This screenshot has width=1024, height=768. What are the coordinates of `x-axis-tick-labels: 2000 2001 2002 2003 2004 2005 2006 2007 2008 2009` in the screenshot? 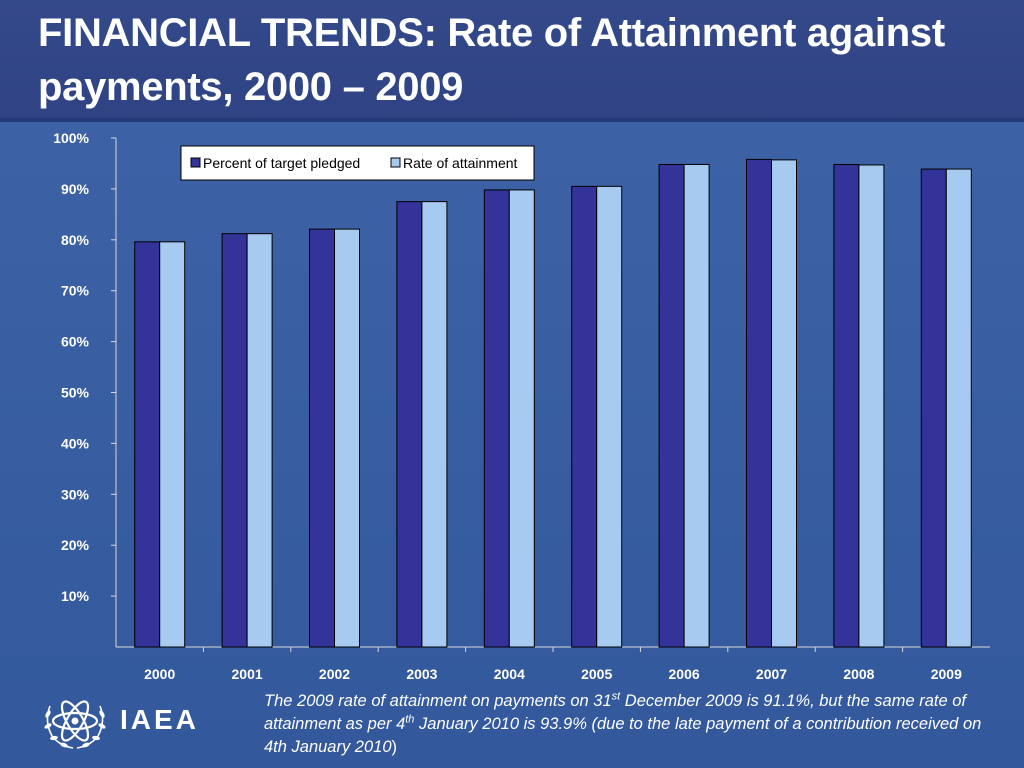 It's located at (553, 674).